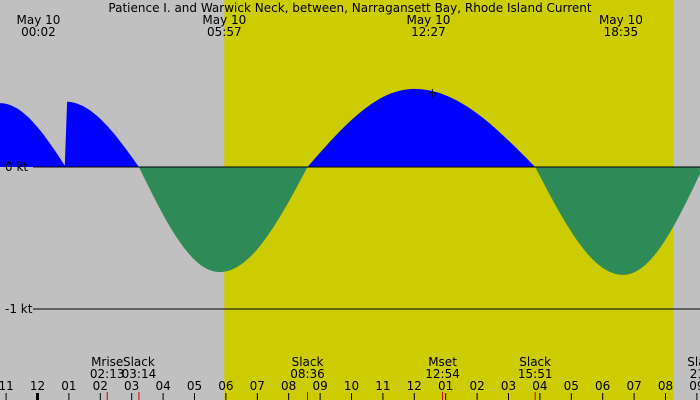 This screenshot has height=400, width=700. I want to click on event-name-label: Mrise, so click(107, 362).